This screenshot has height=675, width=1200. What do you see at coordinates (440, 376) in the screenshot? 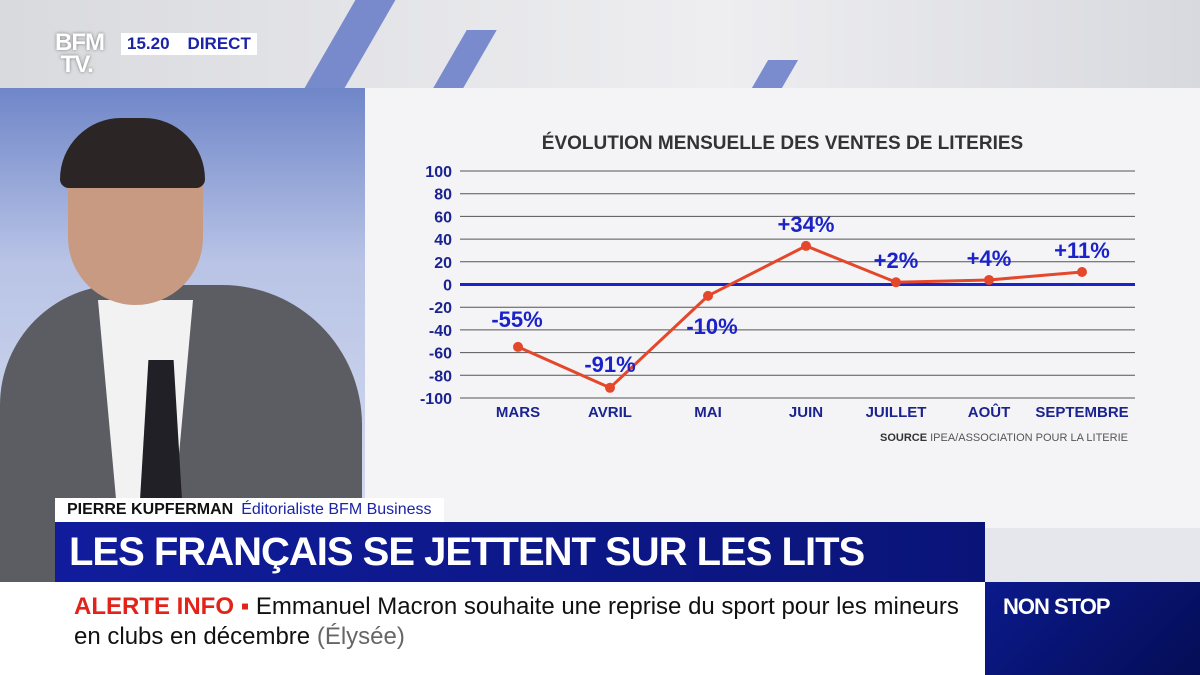
I see `y-tick-label: -80` at bounding box center [440, 376].